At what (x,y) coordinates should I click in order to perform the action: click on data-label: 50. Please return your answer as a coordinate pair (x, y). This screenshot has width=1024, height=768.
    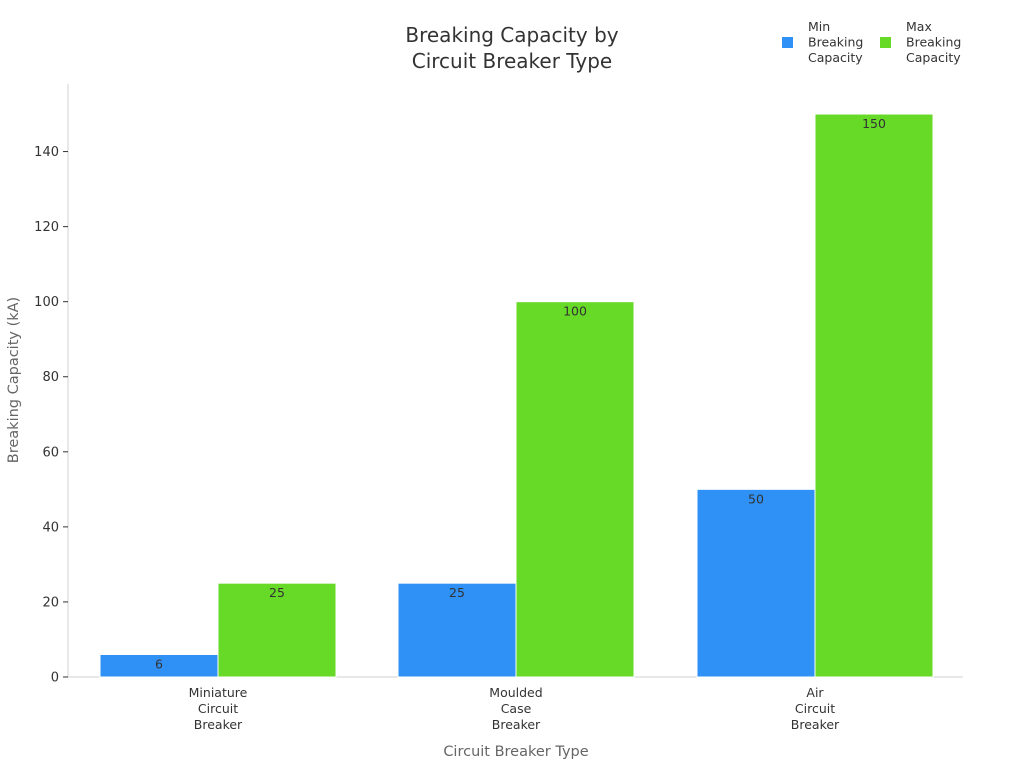
    Looking at the image, I should click on (756, 498).